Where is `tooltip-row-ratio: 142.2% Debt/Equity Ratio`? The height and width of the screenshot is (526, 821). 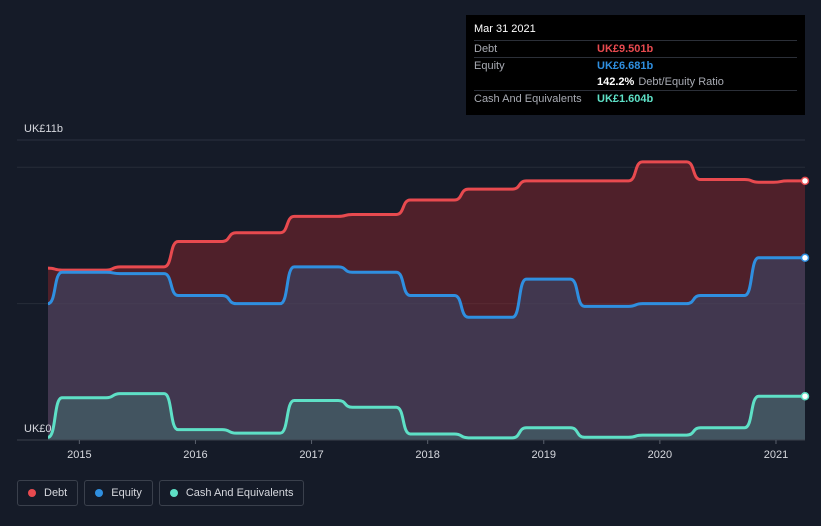 tooltip-row-ratio: 142.2% Debt/Equity Ratio is located at coordinates (635, 82).